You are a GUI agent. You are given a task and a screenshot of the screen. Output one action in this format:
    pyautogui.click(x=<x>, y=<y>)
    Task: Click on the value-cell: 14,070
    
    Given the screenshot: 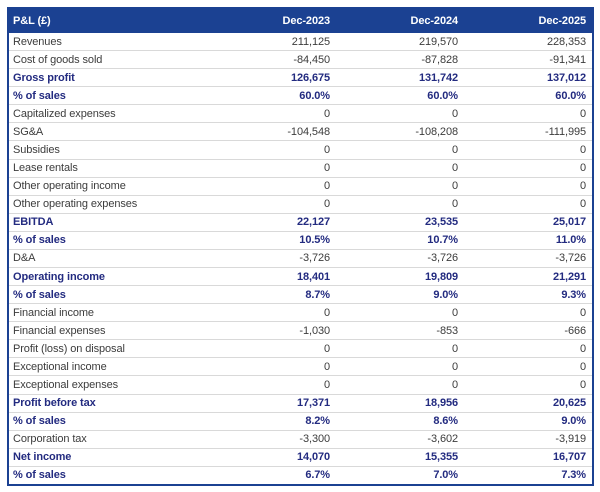 What is the action you would take?
    pyautogui.click(x=313, y=457)
    